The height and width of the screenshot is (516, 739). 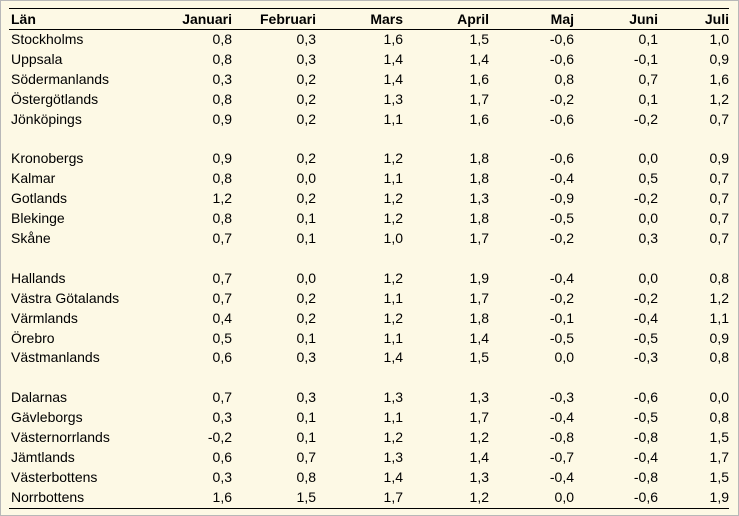 I want to click on cell-juni: -0,3, so click(x=645, y=357).